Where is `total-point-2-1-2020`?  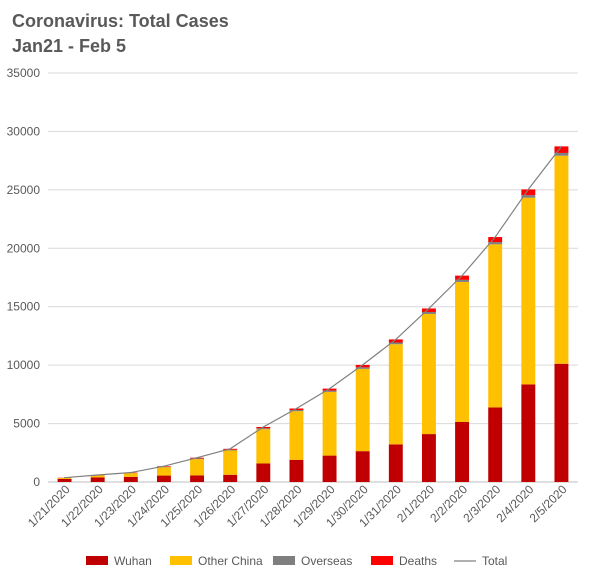
total-point-2-1-2020 is located at coordinates (429, 308).